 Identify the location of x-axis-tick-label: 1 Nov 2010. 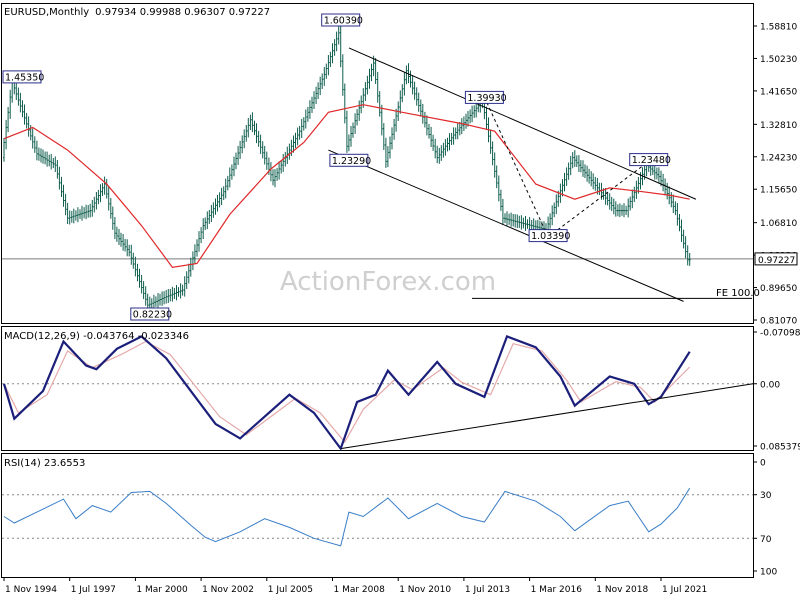
(425, 590).